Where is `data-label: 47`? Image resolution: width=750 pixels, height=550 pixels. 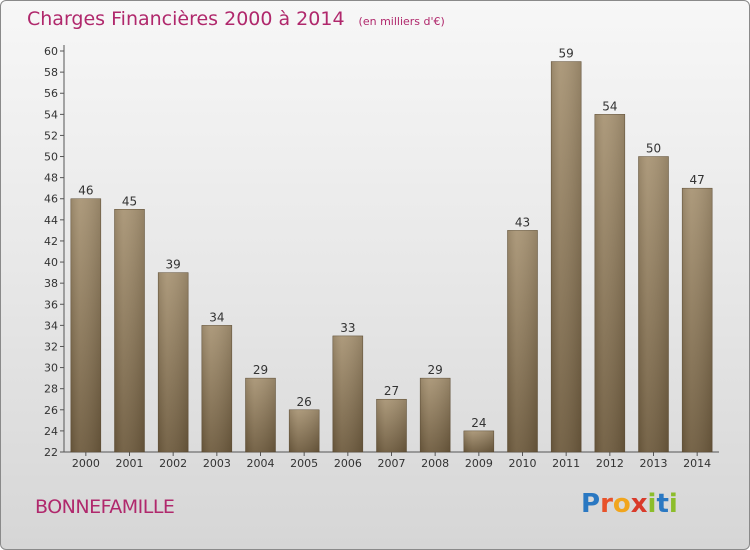 data-label: 47 is located at coordinates (697, 180).